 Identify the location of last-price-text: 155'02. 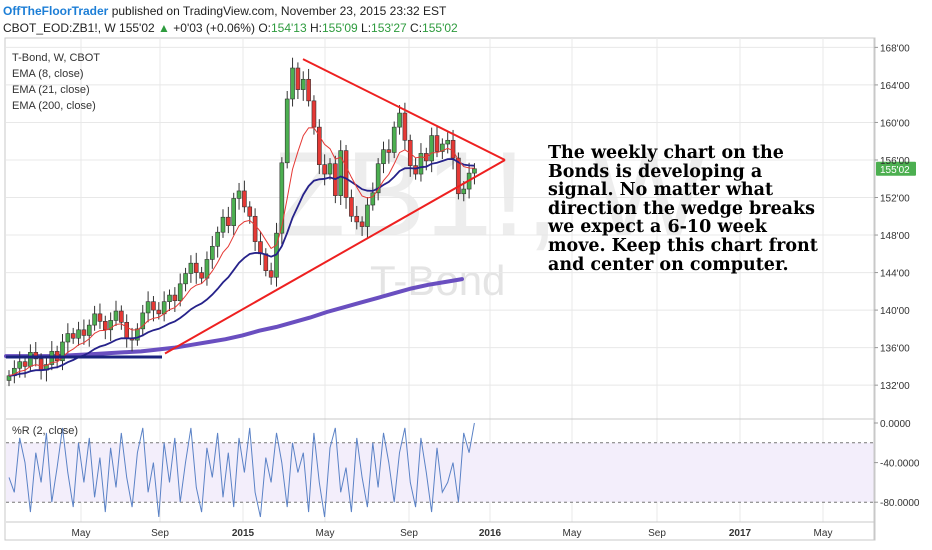
(137, 28).